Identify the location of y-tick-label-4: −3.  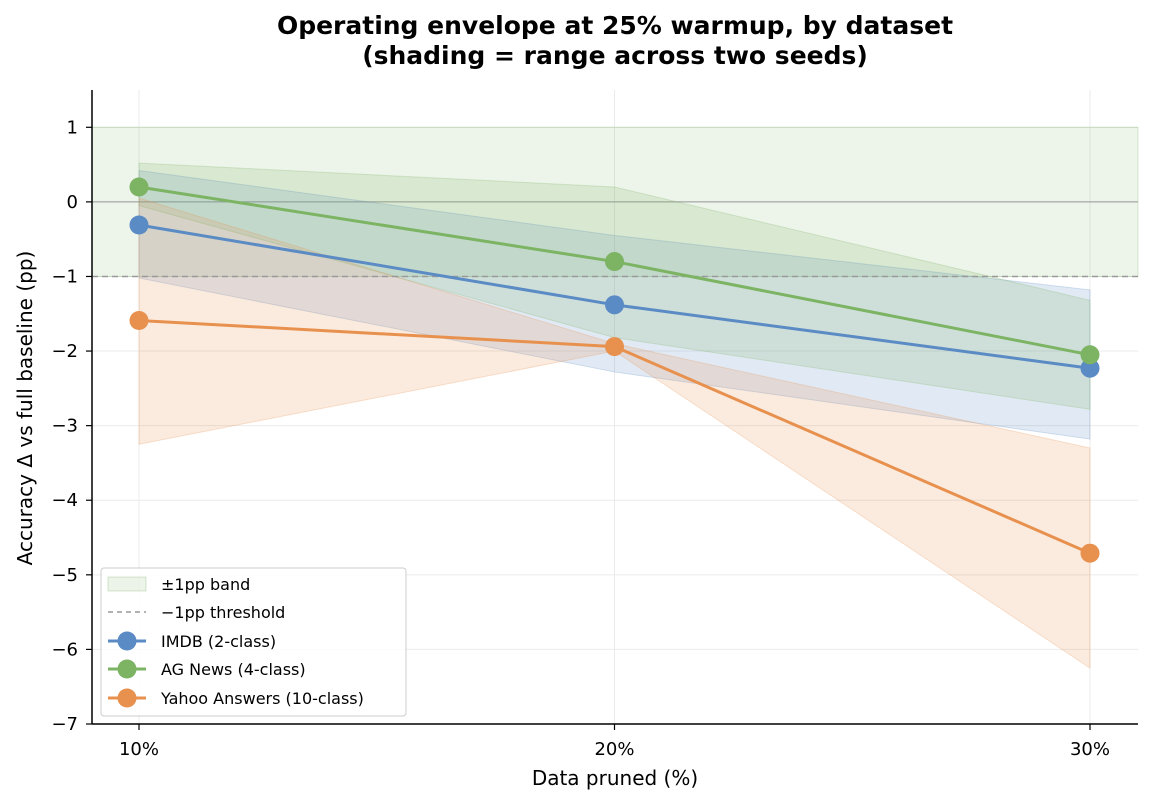
(64, 426).